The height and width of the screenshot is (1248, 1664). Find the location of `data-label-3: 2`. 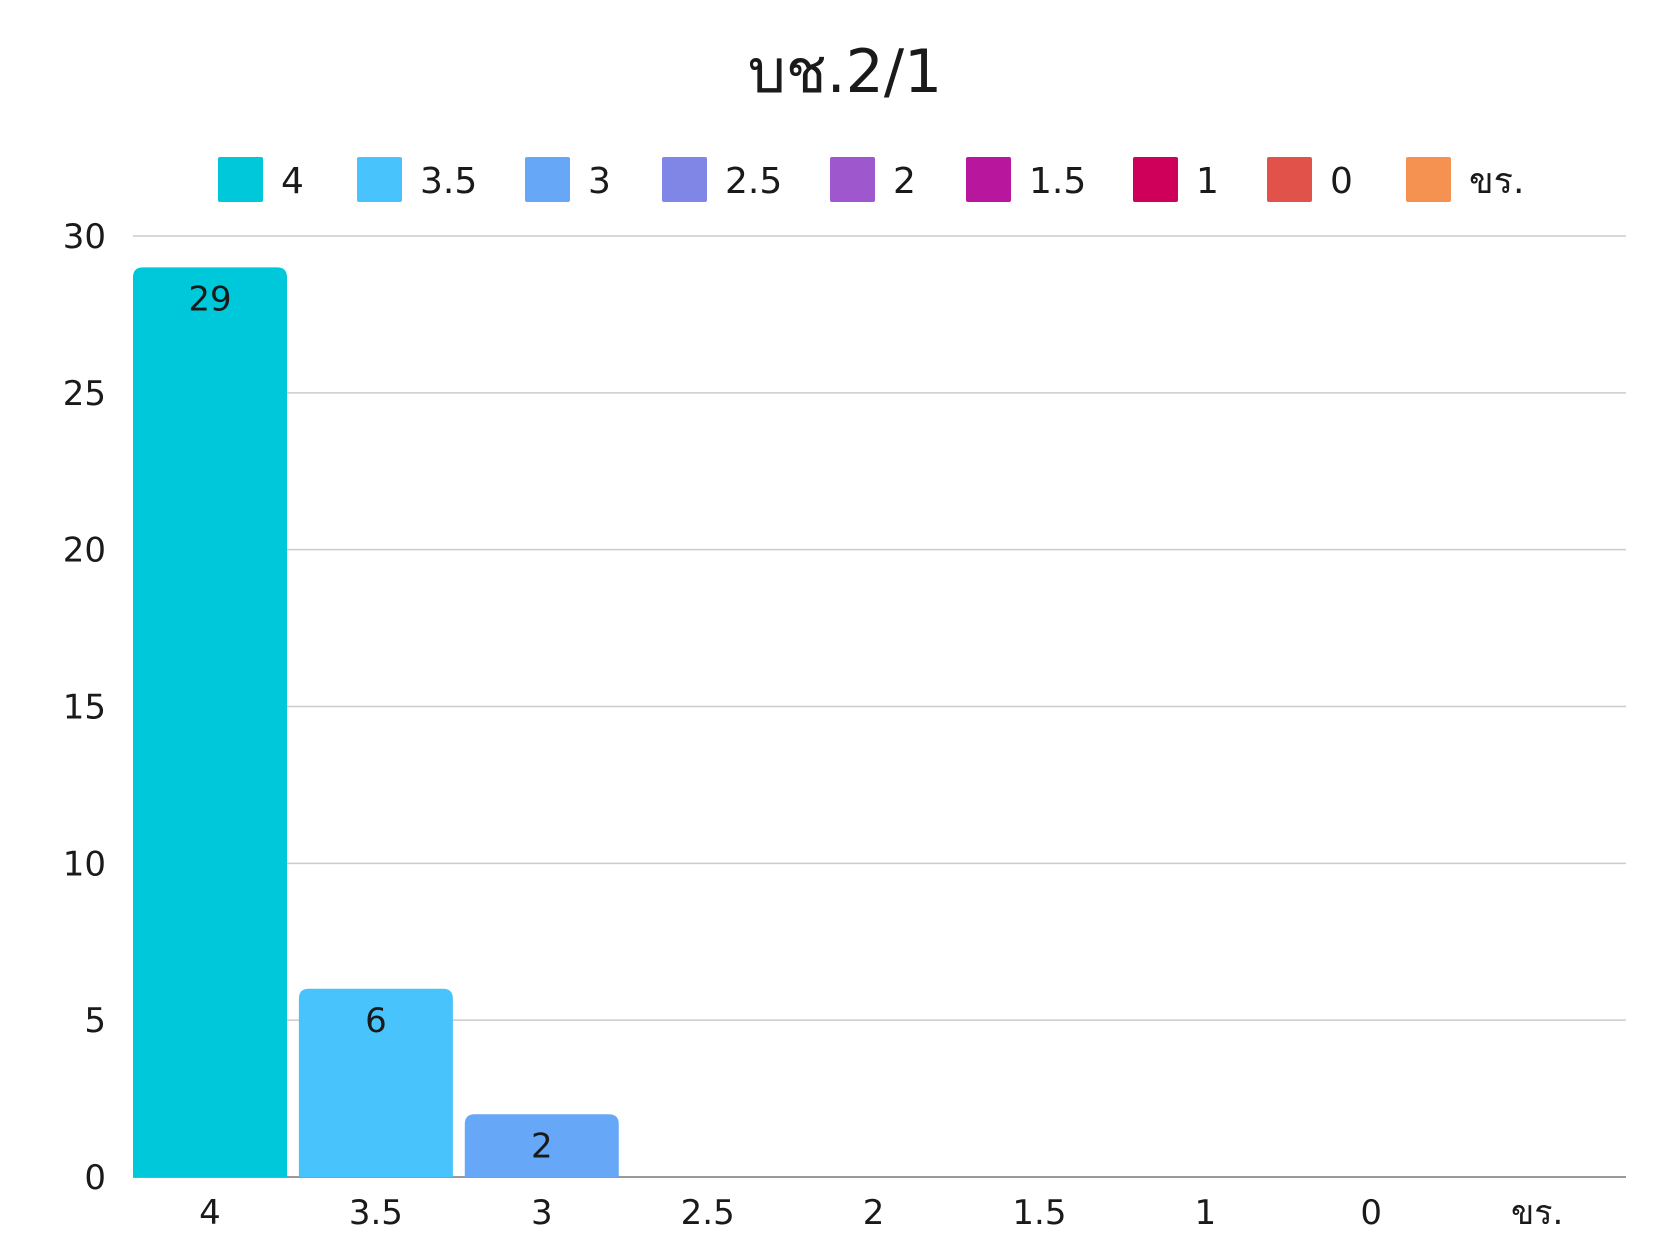

data-label-3: 2 is located at coordinates (542, 1146).